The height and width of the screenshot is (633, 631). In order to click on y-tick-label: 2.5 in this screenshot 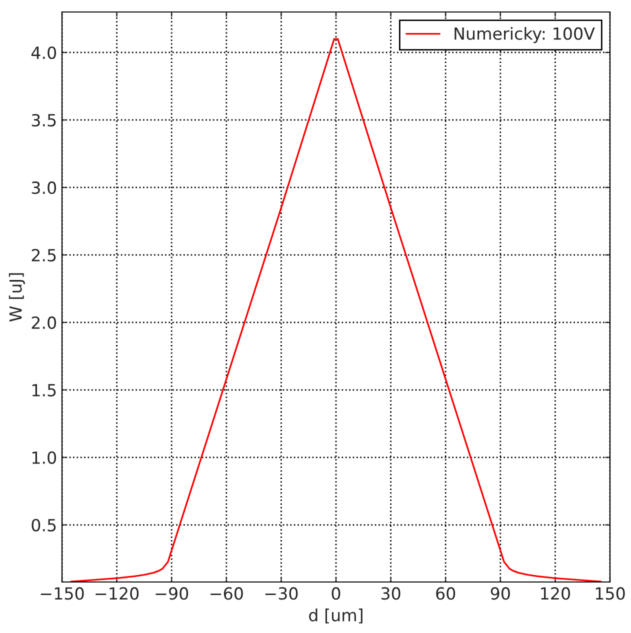, I will do `click(44, 255)`.